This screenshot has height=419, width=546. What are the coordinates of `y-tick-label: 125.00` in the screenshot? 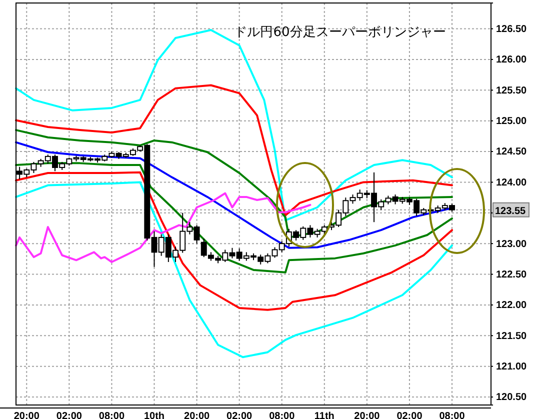 It's located at (512, 122).